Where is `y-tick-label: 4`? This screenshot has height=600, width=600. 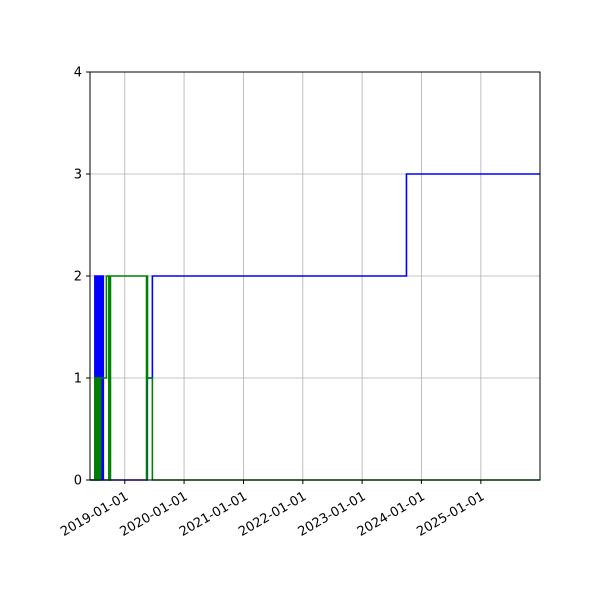
y-tick-label: 4 is located at coordinates (78, 73).